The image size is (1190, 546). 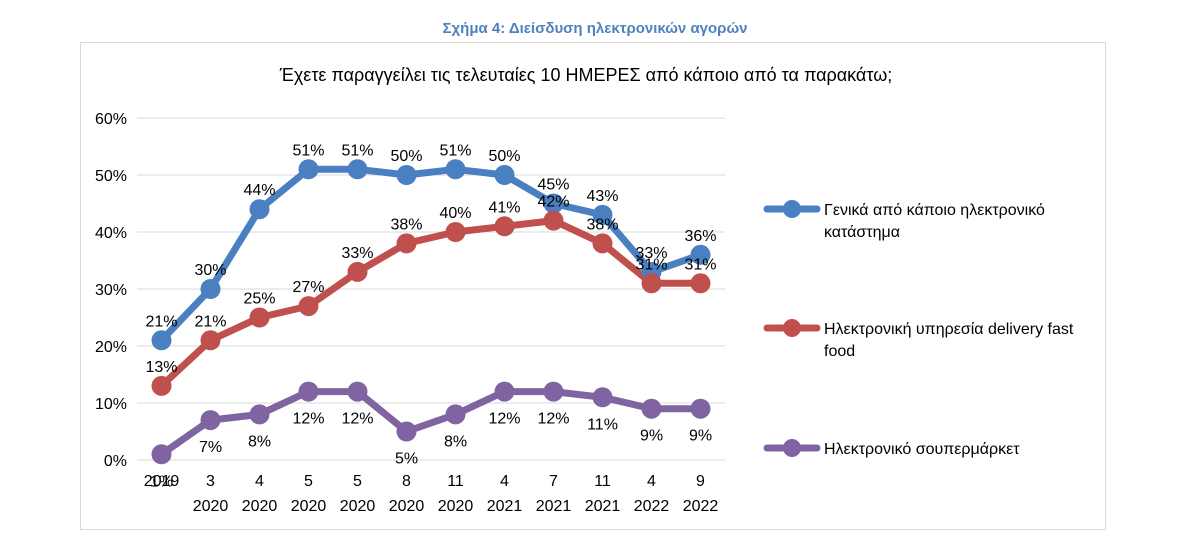 What do you see at coordinates (115, 461) in the screenshot?
I see `y-tick-label: 0%` at bounding box center [115, 461].